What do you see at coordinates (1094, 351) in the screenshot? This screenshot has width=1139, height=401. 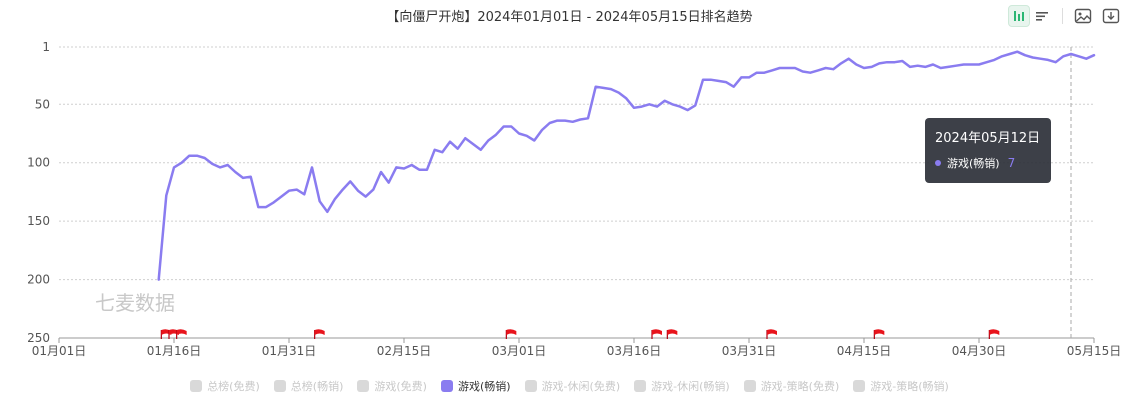 I see `x-tick-label: 05月15日` at bounding box center [1094, 351].